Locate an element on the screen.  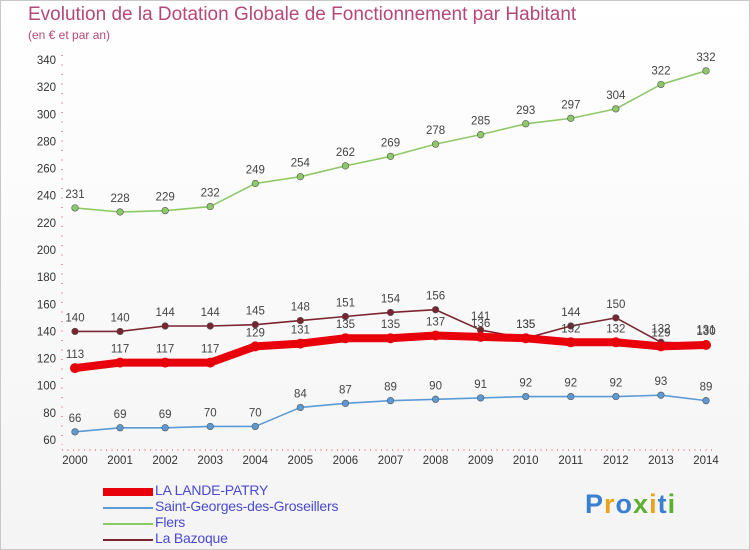
y-tick-label: 280 is located at coordinates (46, 142).